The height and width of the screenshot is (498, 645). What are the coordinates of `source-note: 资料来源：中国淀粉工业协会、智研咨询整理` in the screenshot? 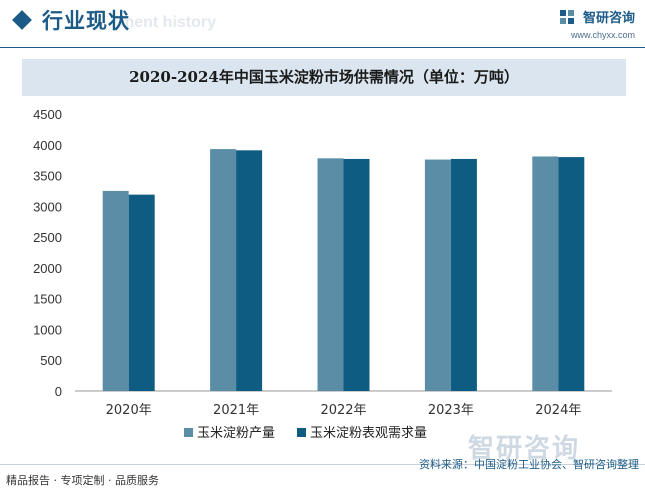 It's located at (529, 464).